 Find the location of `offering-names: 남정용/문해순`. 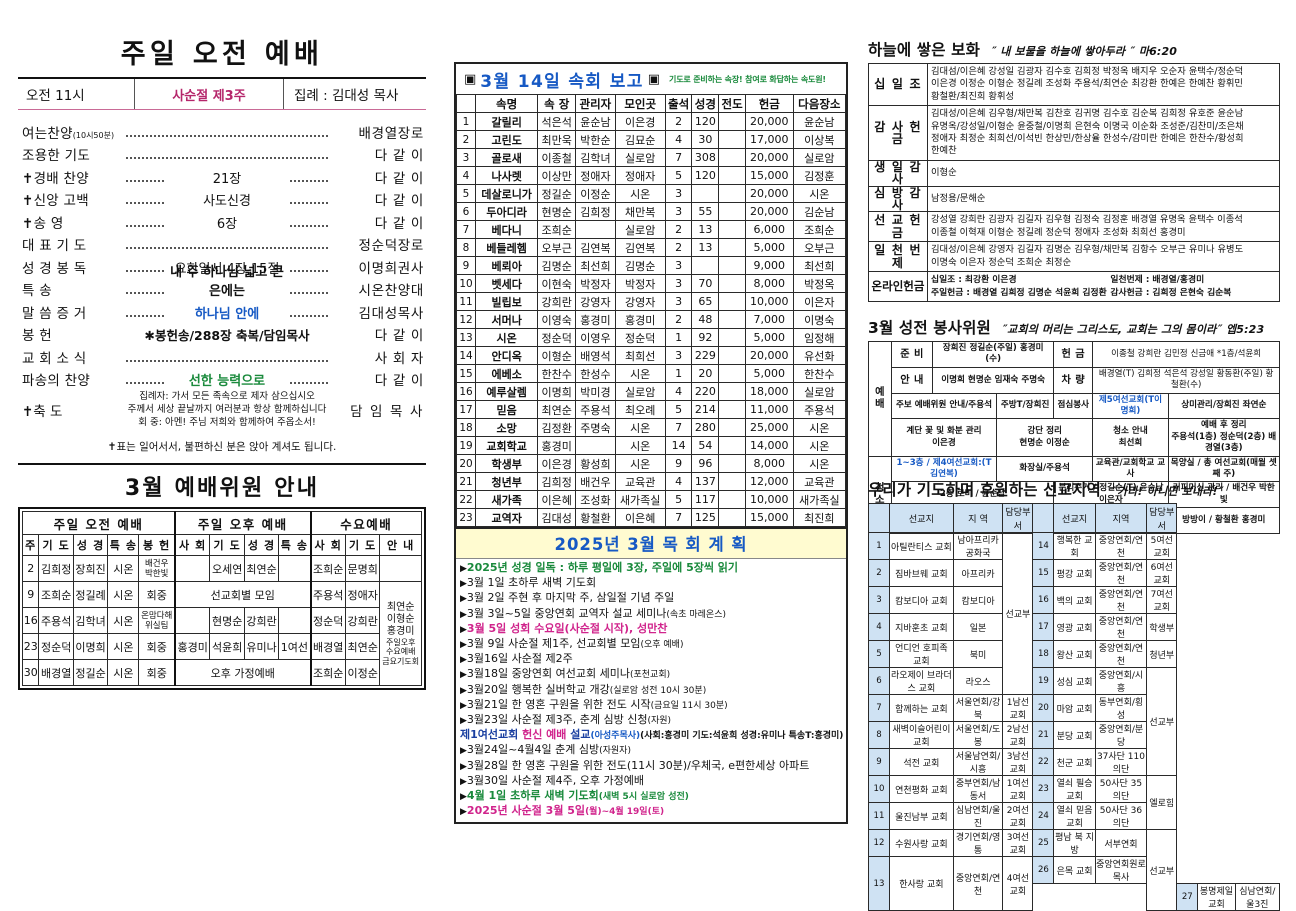

offering-names: 남정용/문해순 is located at coordinates (1103, 199).